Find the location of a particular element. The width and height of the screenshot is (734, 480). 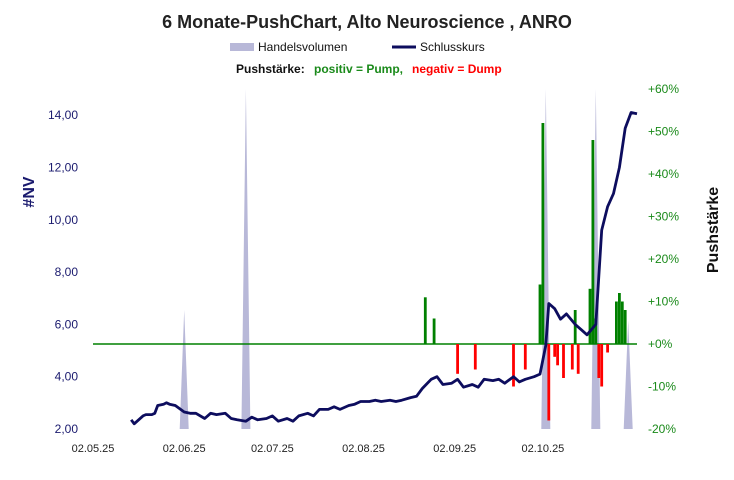

y2-tick-label-8: +60% is located at coordinates (663, 89).